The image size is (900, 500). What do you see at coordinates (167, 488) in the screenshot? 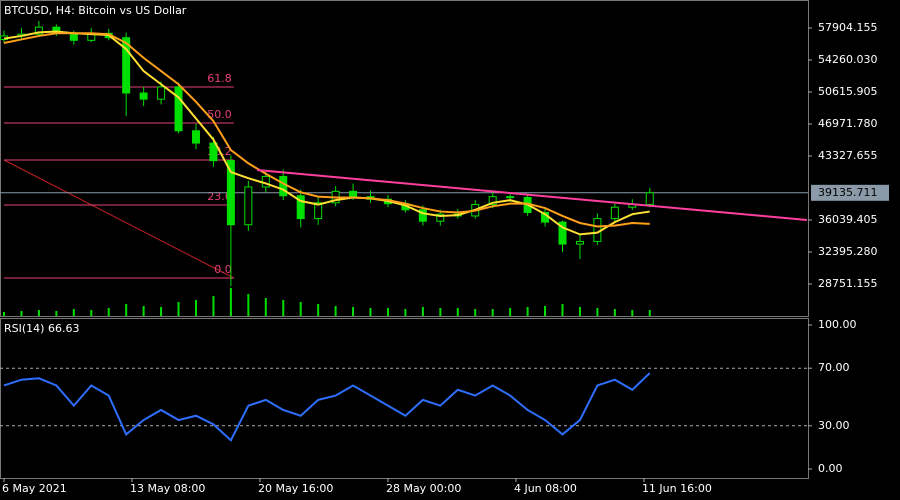
I see `x-tick-label: 13 May 08:00` at bounding box center [167, 488].